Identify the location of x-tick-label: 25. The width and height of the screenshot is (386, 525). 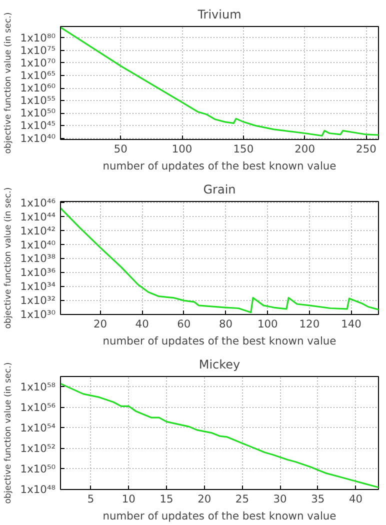
(242, 499).